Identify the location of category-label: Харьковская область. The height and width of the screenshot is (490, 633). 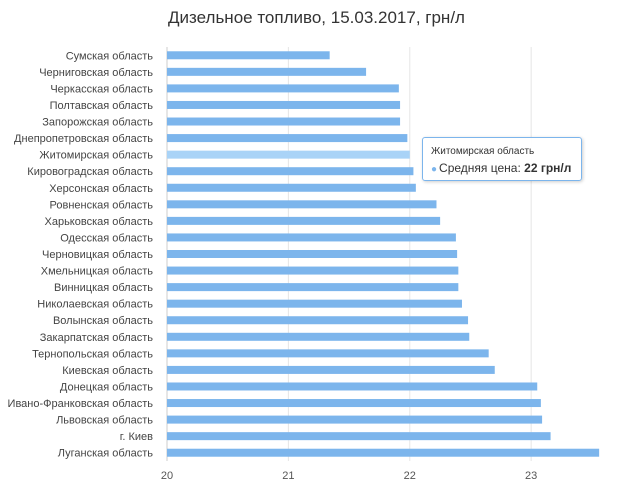
(99, 222).